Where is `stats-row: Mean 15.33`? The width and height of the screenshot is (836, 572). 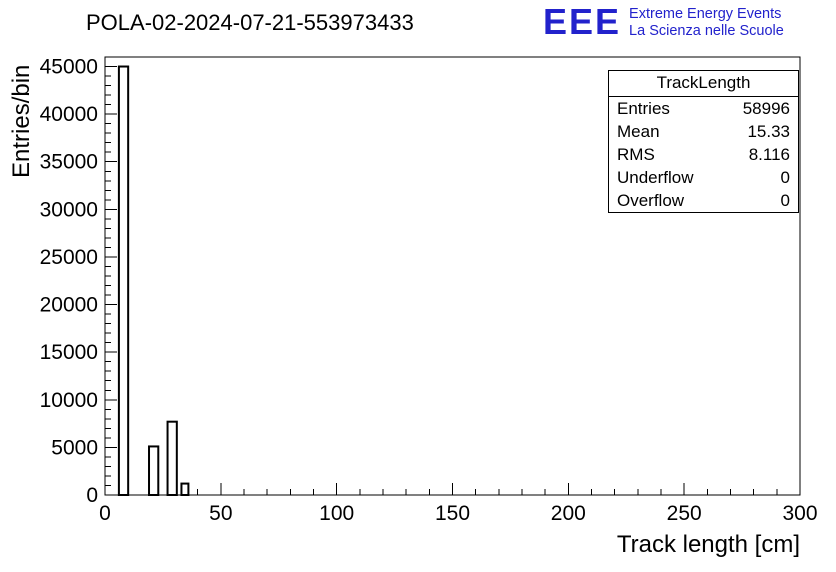 stats-row: Mean 15.33 is located at coordinates (703, 131).